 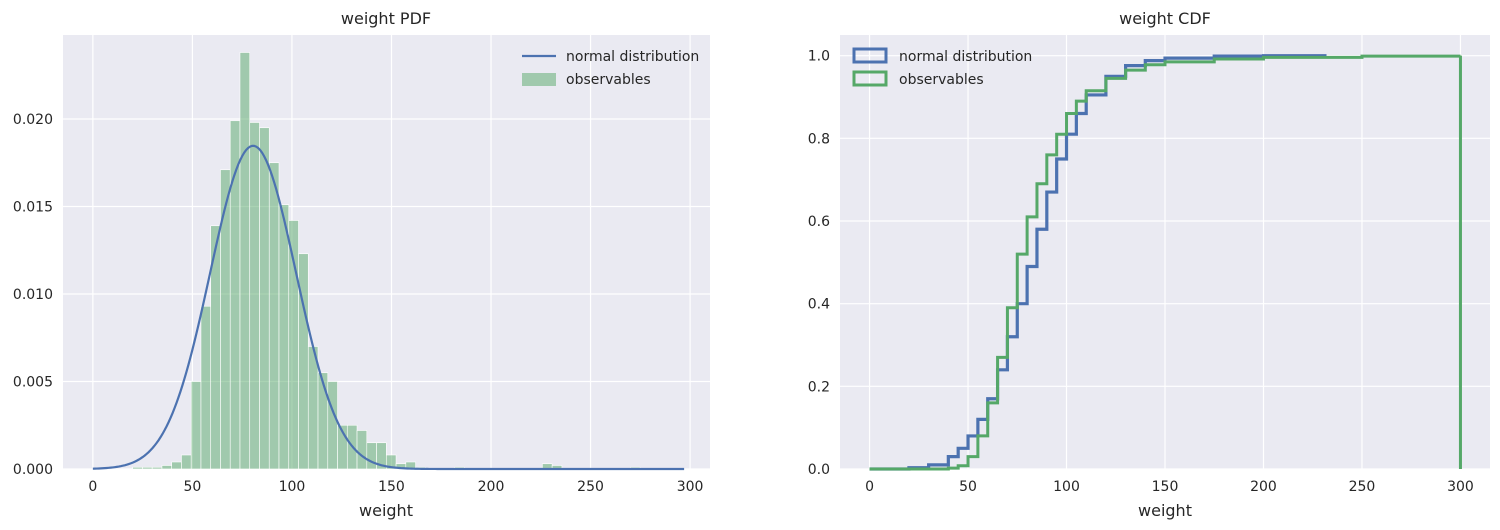 What do you see at coordinates (819, 139) in the screenshot?
I see `cdf-y-tick-label: 0.8` at bounding box center [819, 139].